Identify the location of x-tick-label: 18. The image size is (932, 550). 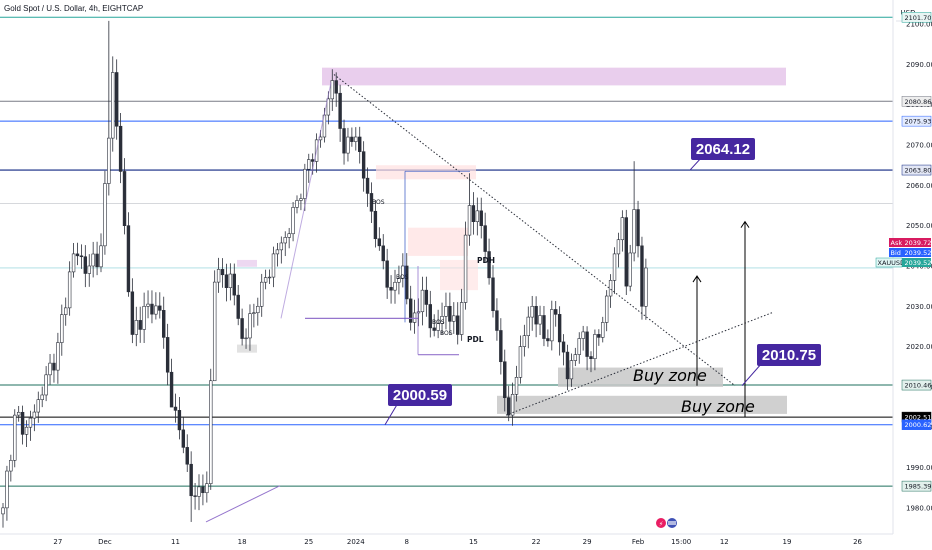
(242, 542).